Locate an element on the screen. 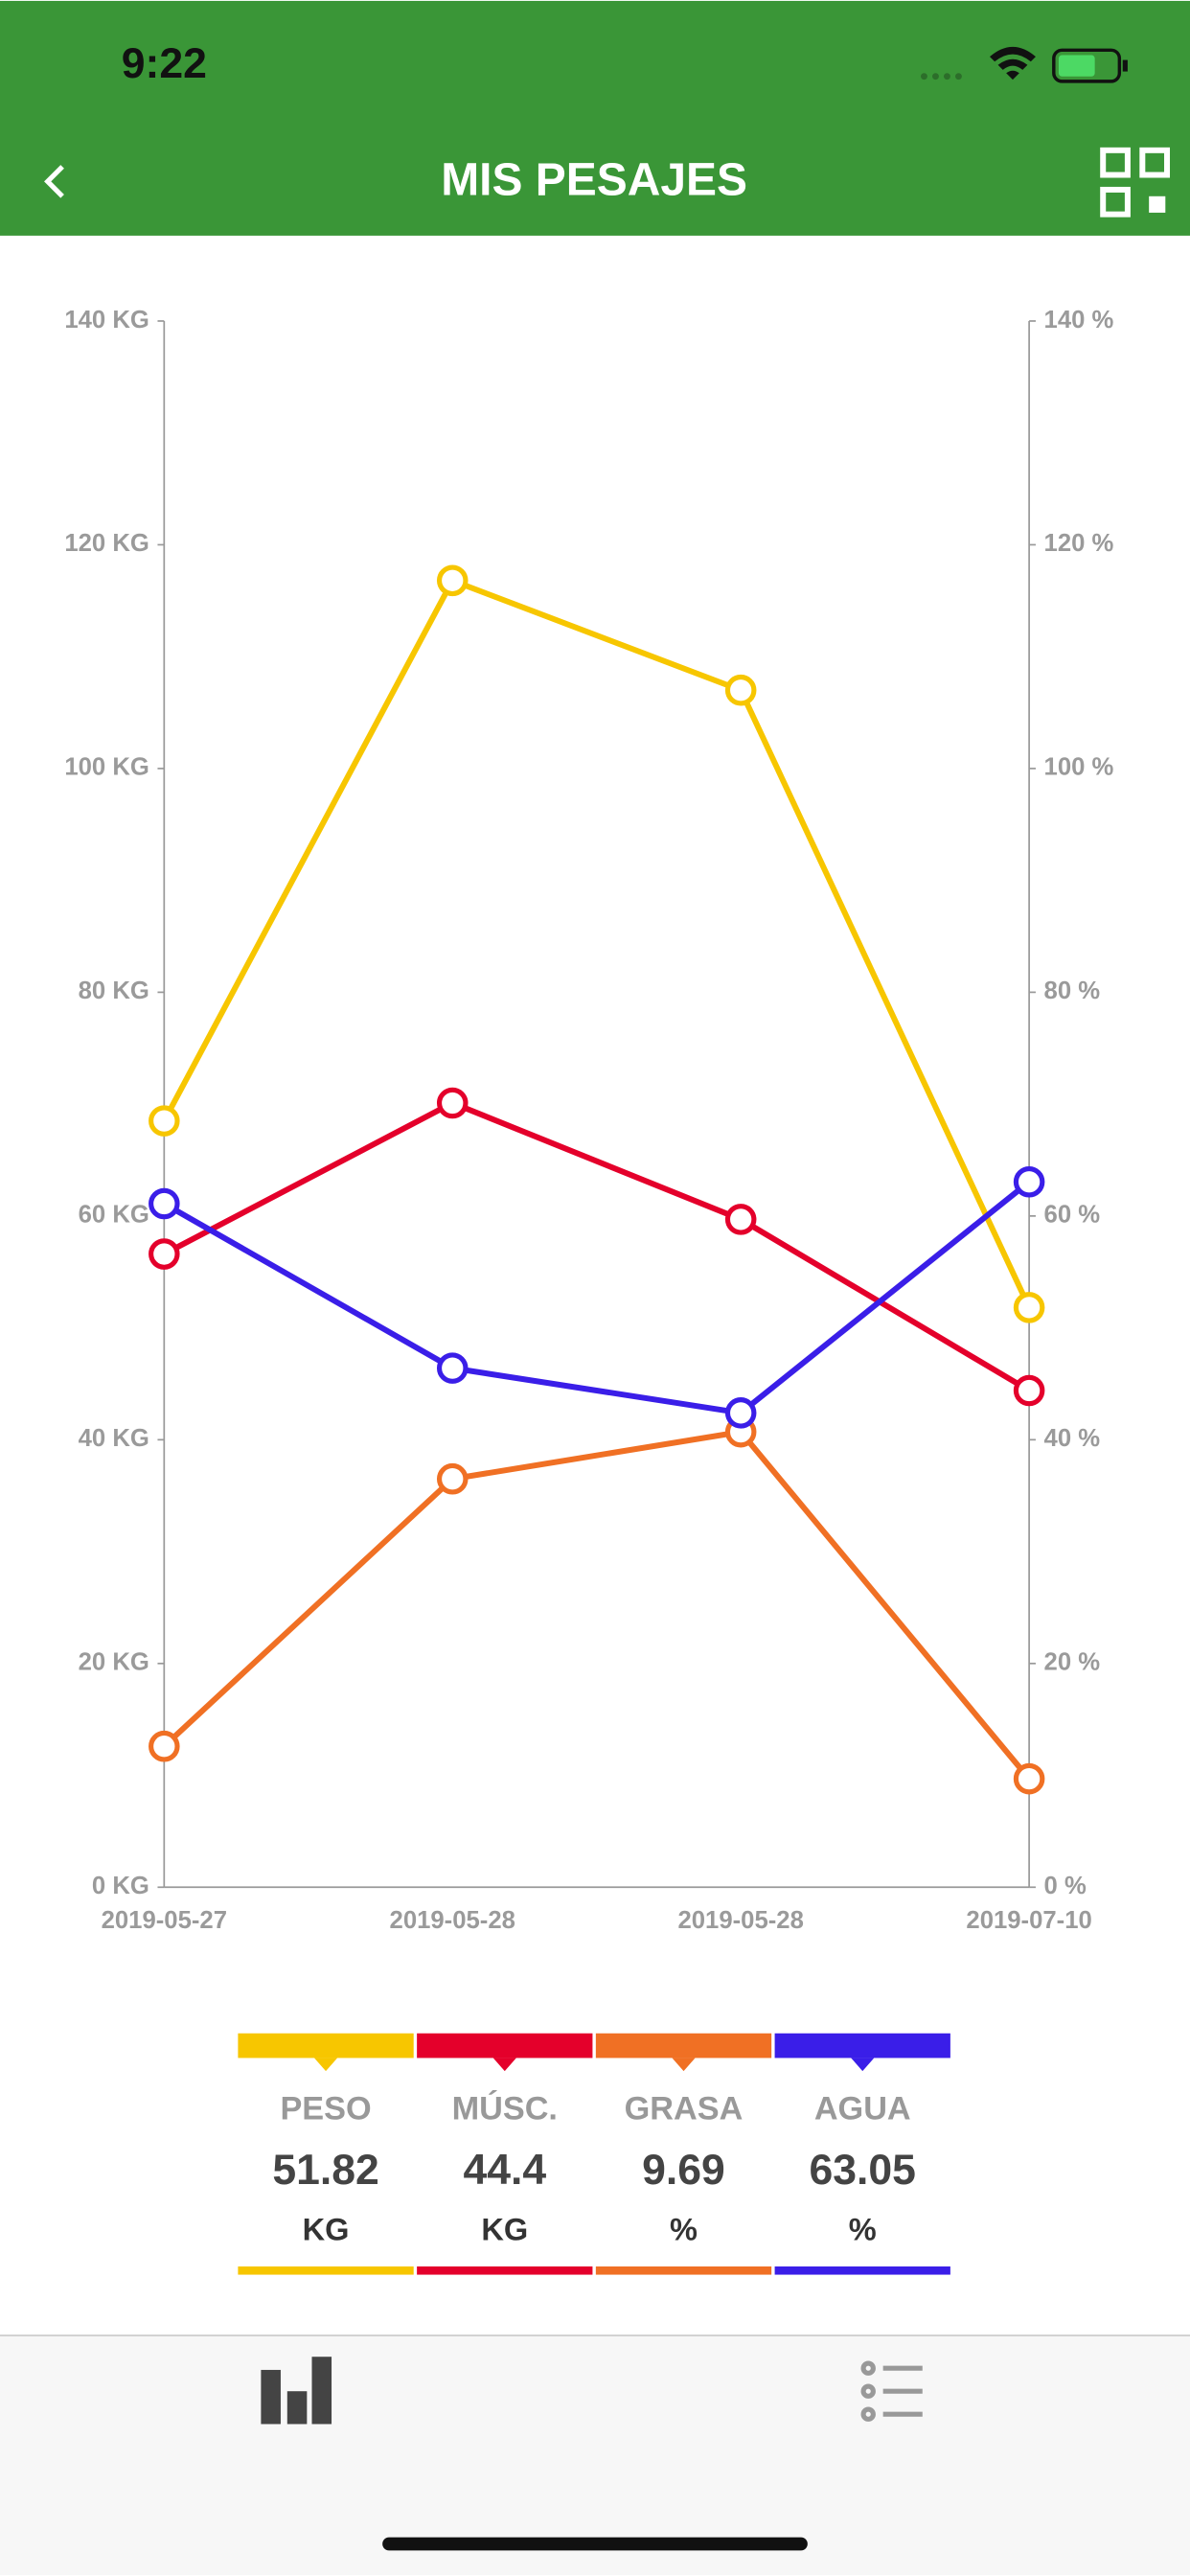 This screenshot has height=2576, width=1190. status-time: 9:22 is located at coordinates (164, 63).